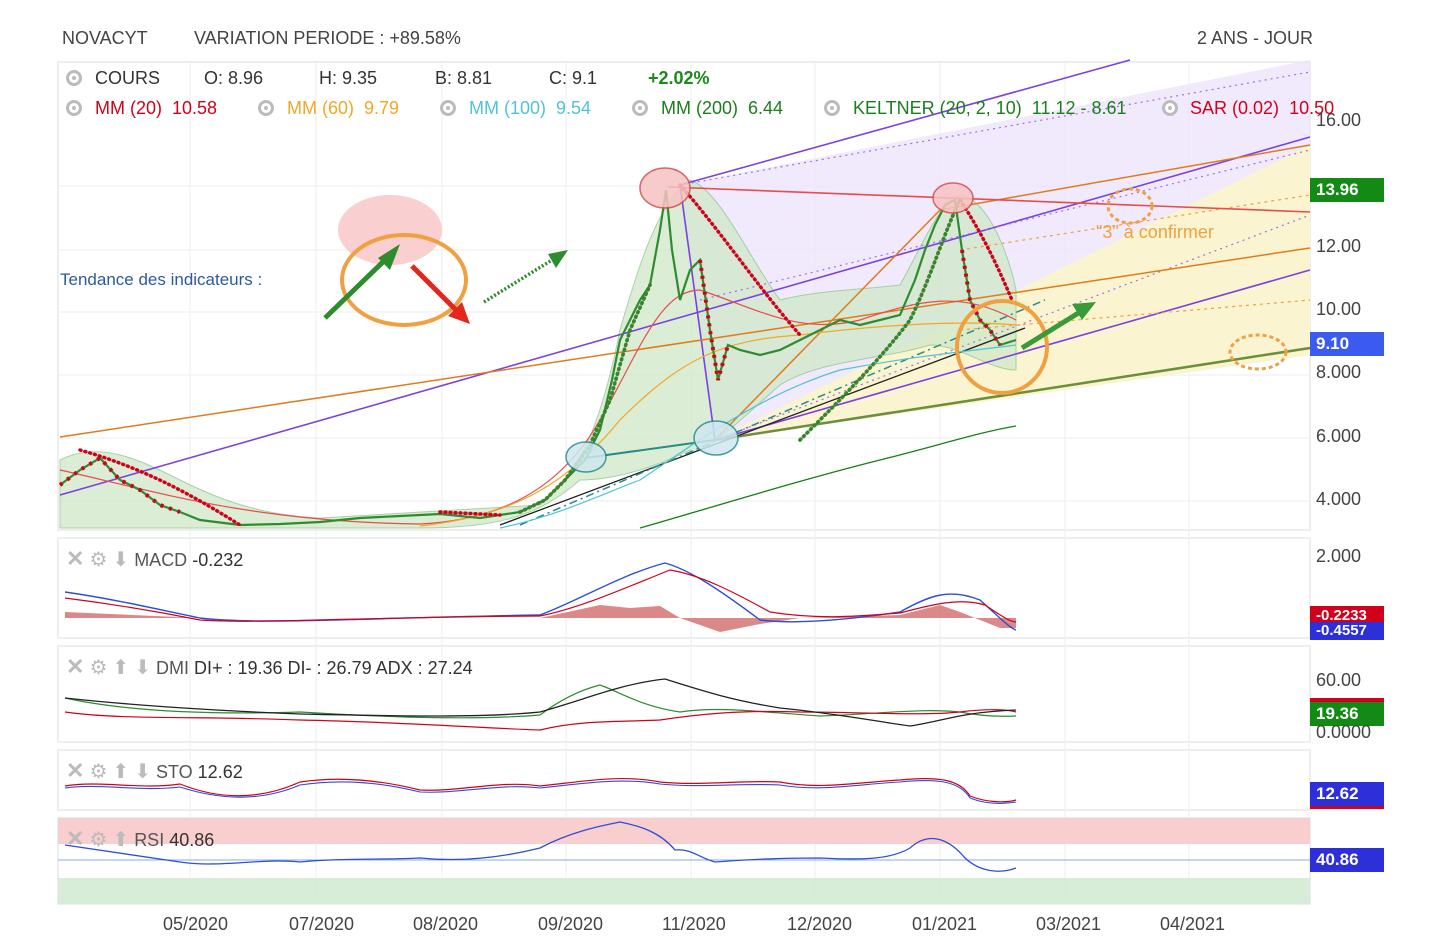  I want to click on teal-line, so click(650, 449).